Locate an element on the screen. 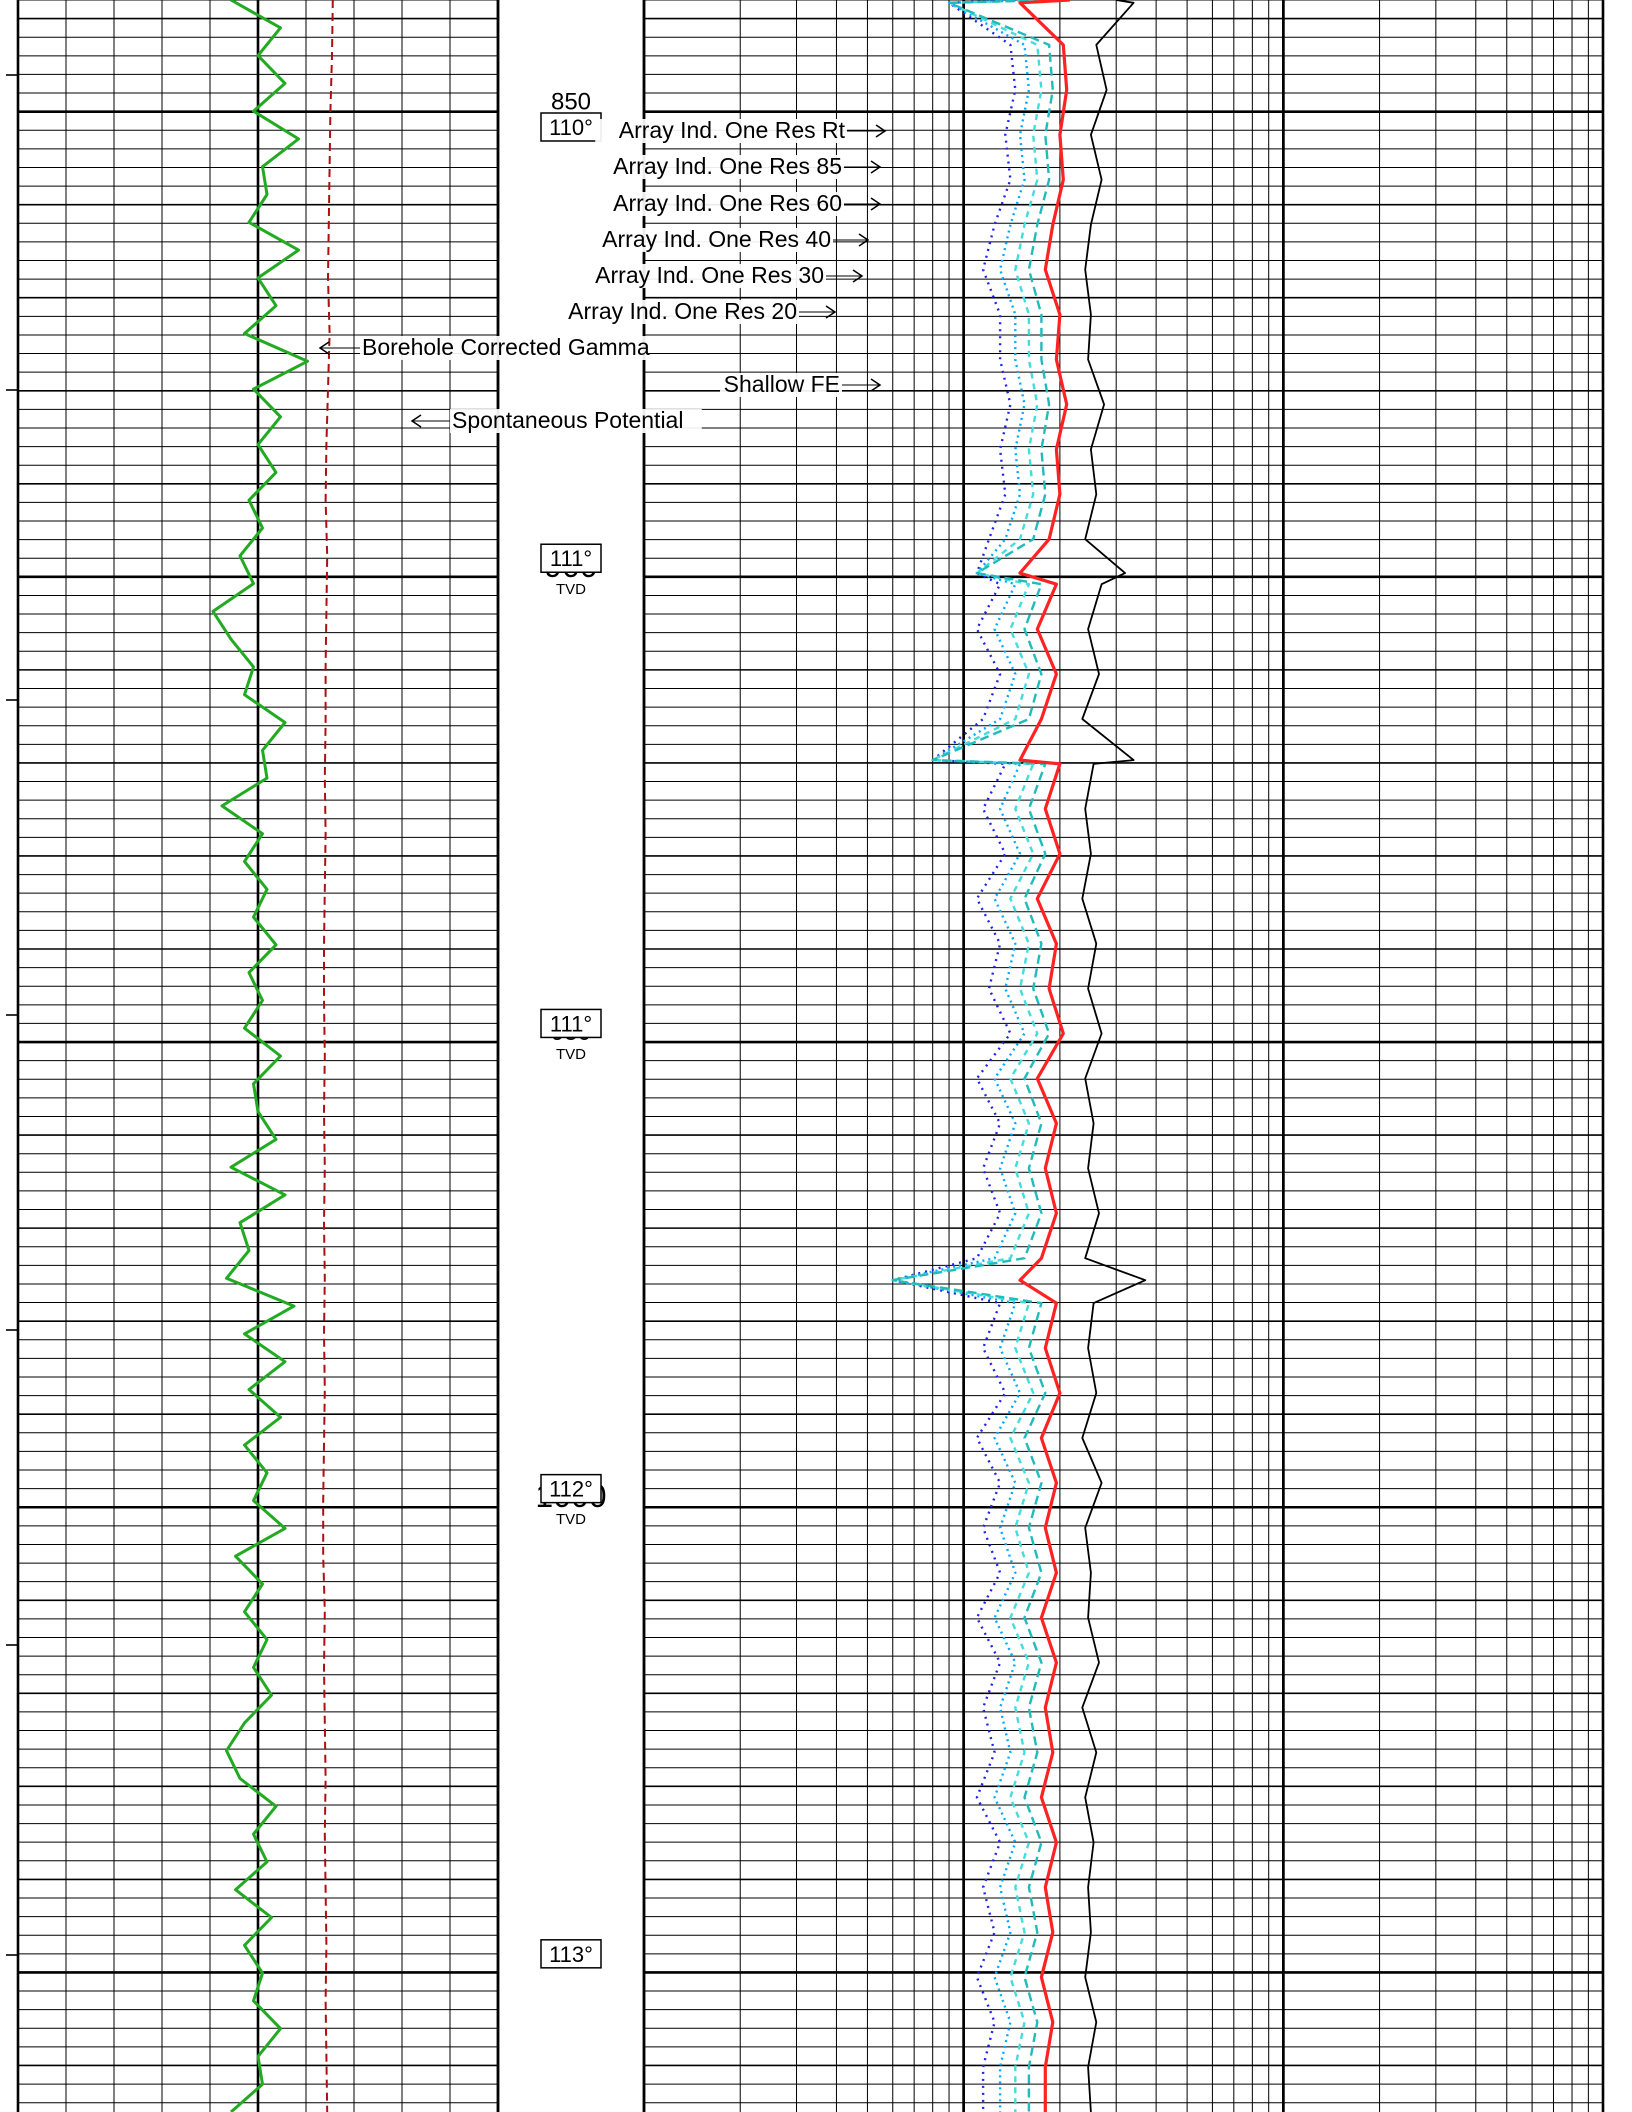  curve-label: Shallow FE is located at coordinates (782, 384).